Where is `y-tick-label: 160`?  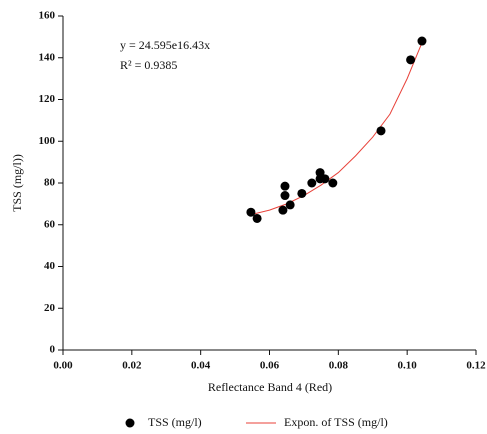 y-tick-label: 160 is located at coordinates (47, 16).